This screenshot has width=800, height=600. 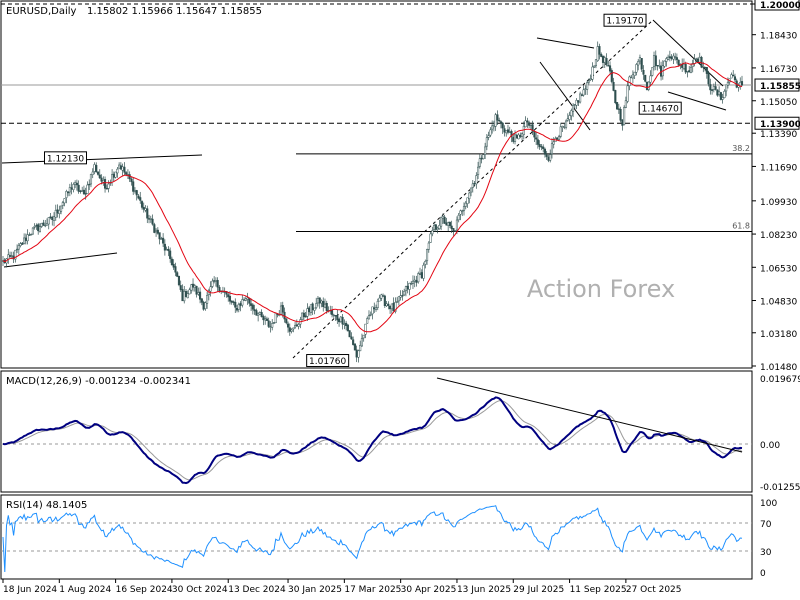 I want to click on macd-label: MACD(12,26,9) -0.001234 -0.002341, so click(x=98, y=381).